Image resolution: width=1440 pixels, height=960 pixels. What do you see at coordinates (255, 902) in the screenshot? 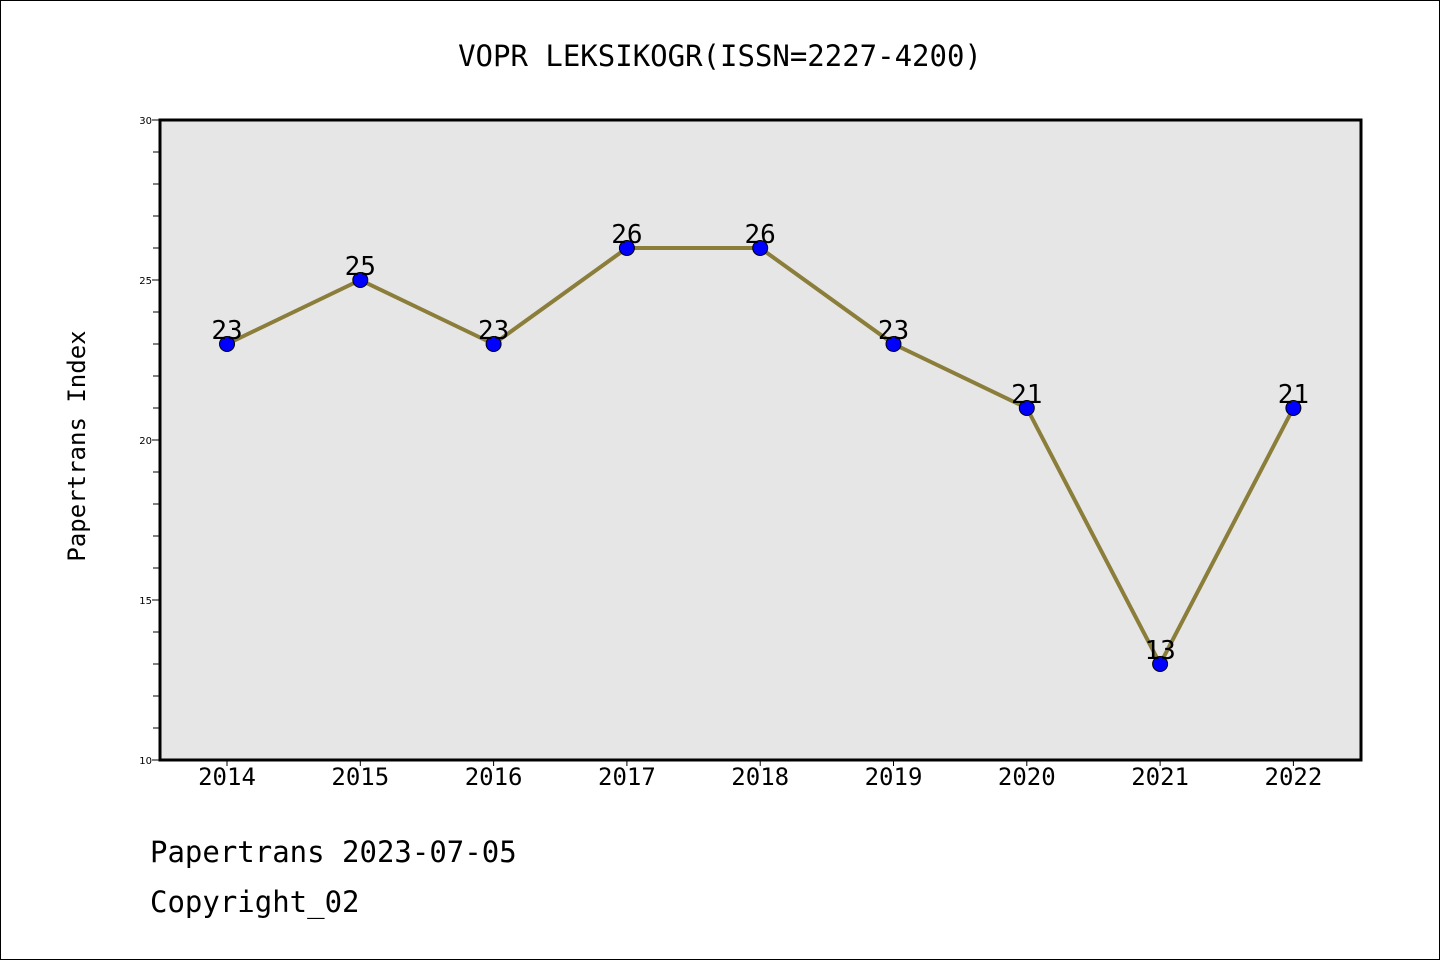
I see `footer-copyright: Copyright_02` at bounding box center [255, 902].